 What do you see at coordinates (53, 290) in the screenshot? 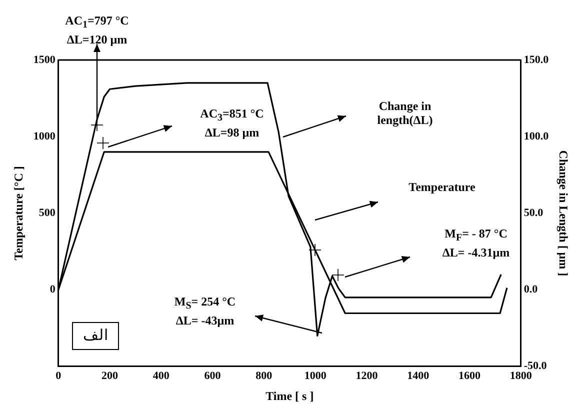
I see `y-tick-label: 0` at bounding box center [53, 290].